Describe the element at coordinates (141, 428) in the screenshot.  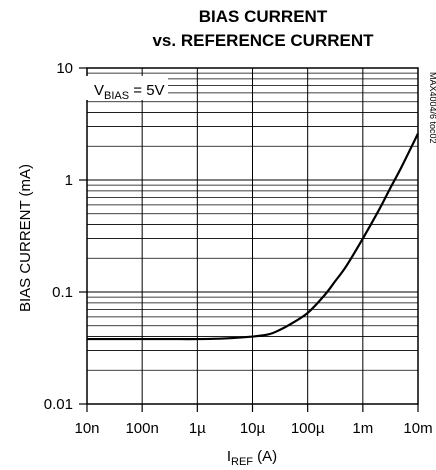
I see `x-tick-label: 100n` at that location.